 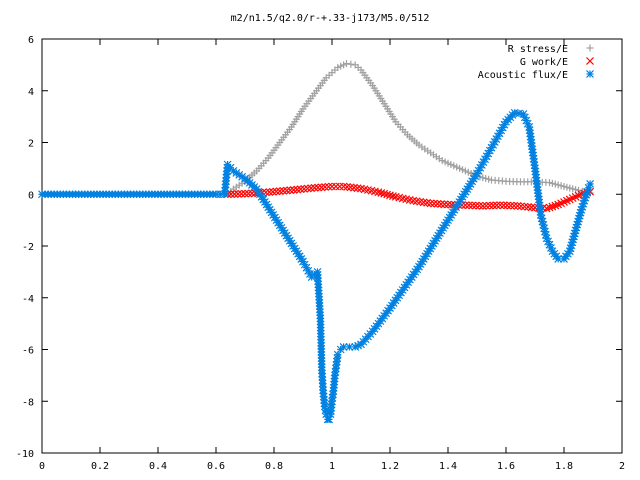 I want to click on x-tick-label: 0.2, so click(x=100, y=466).